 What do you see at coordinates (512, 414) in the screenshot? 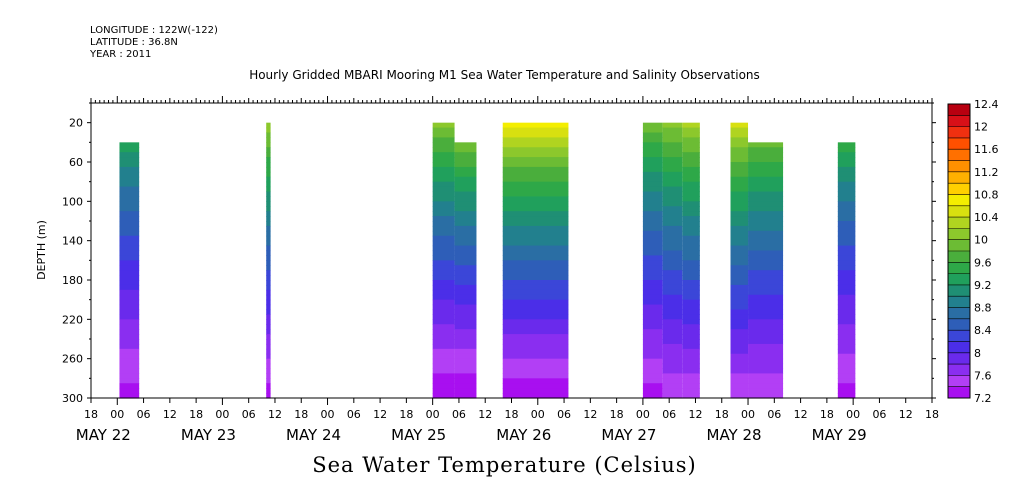
I see `x-hour-label: 18` at bounding box center [512, 414].